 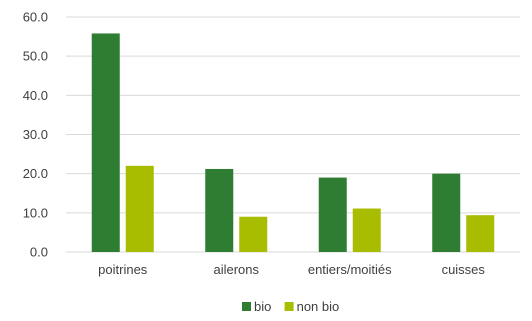 I want to click on y-tick-label: 10.0, so click(x=35, y=212).